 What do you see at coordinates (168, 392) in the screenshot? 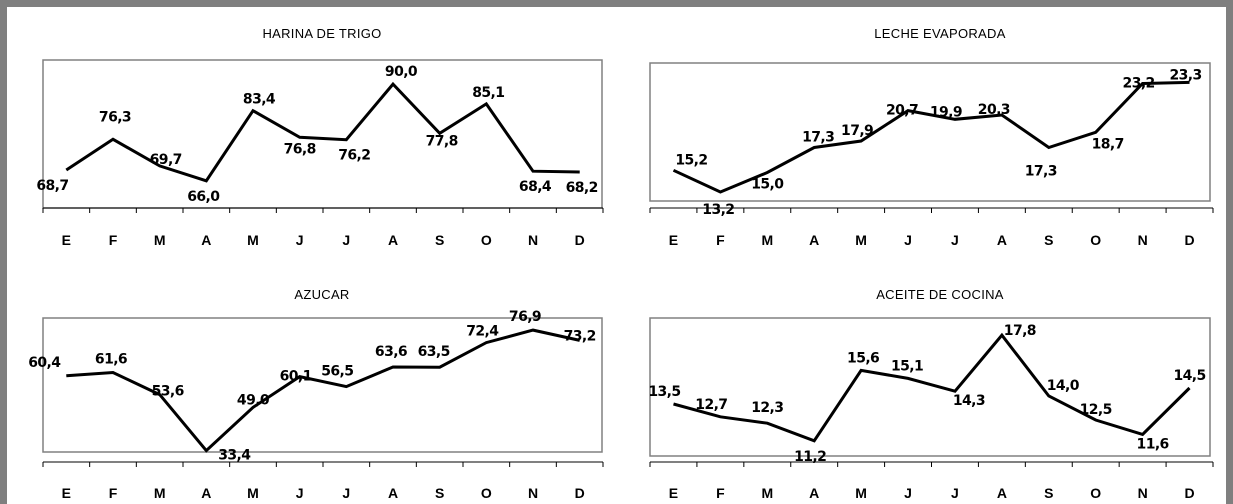
I see `data-label-2-2: 53,6` at bounding box center [168, 392].